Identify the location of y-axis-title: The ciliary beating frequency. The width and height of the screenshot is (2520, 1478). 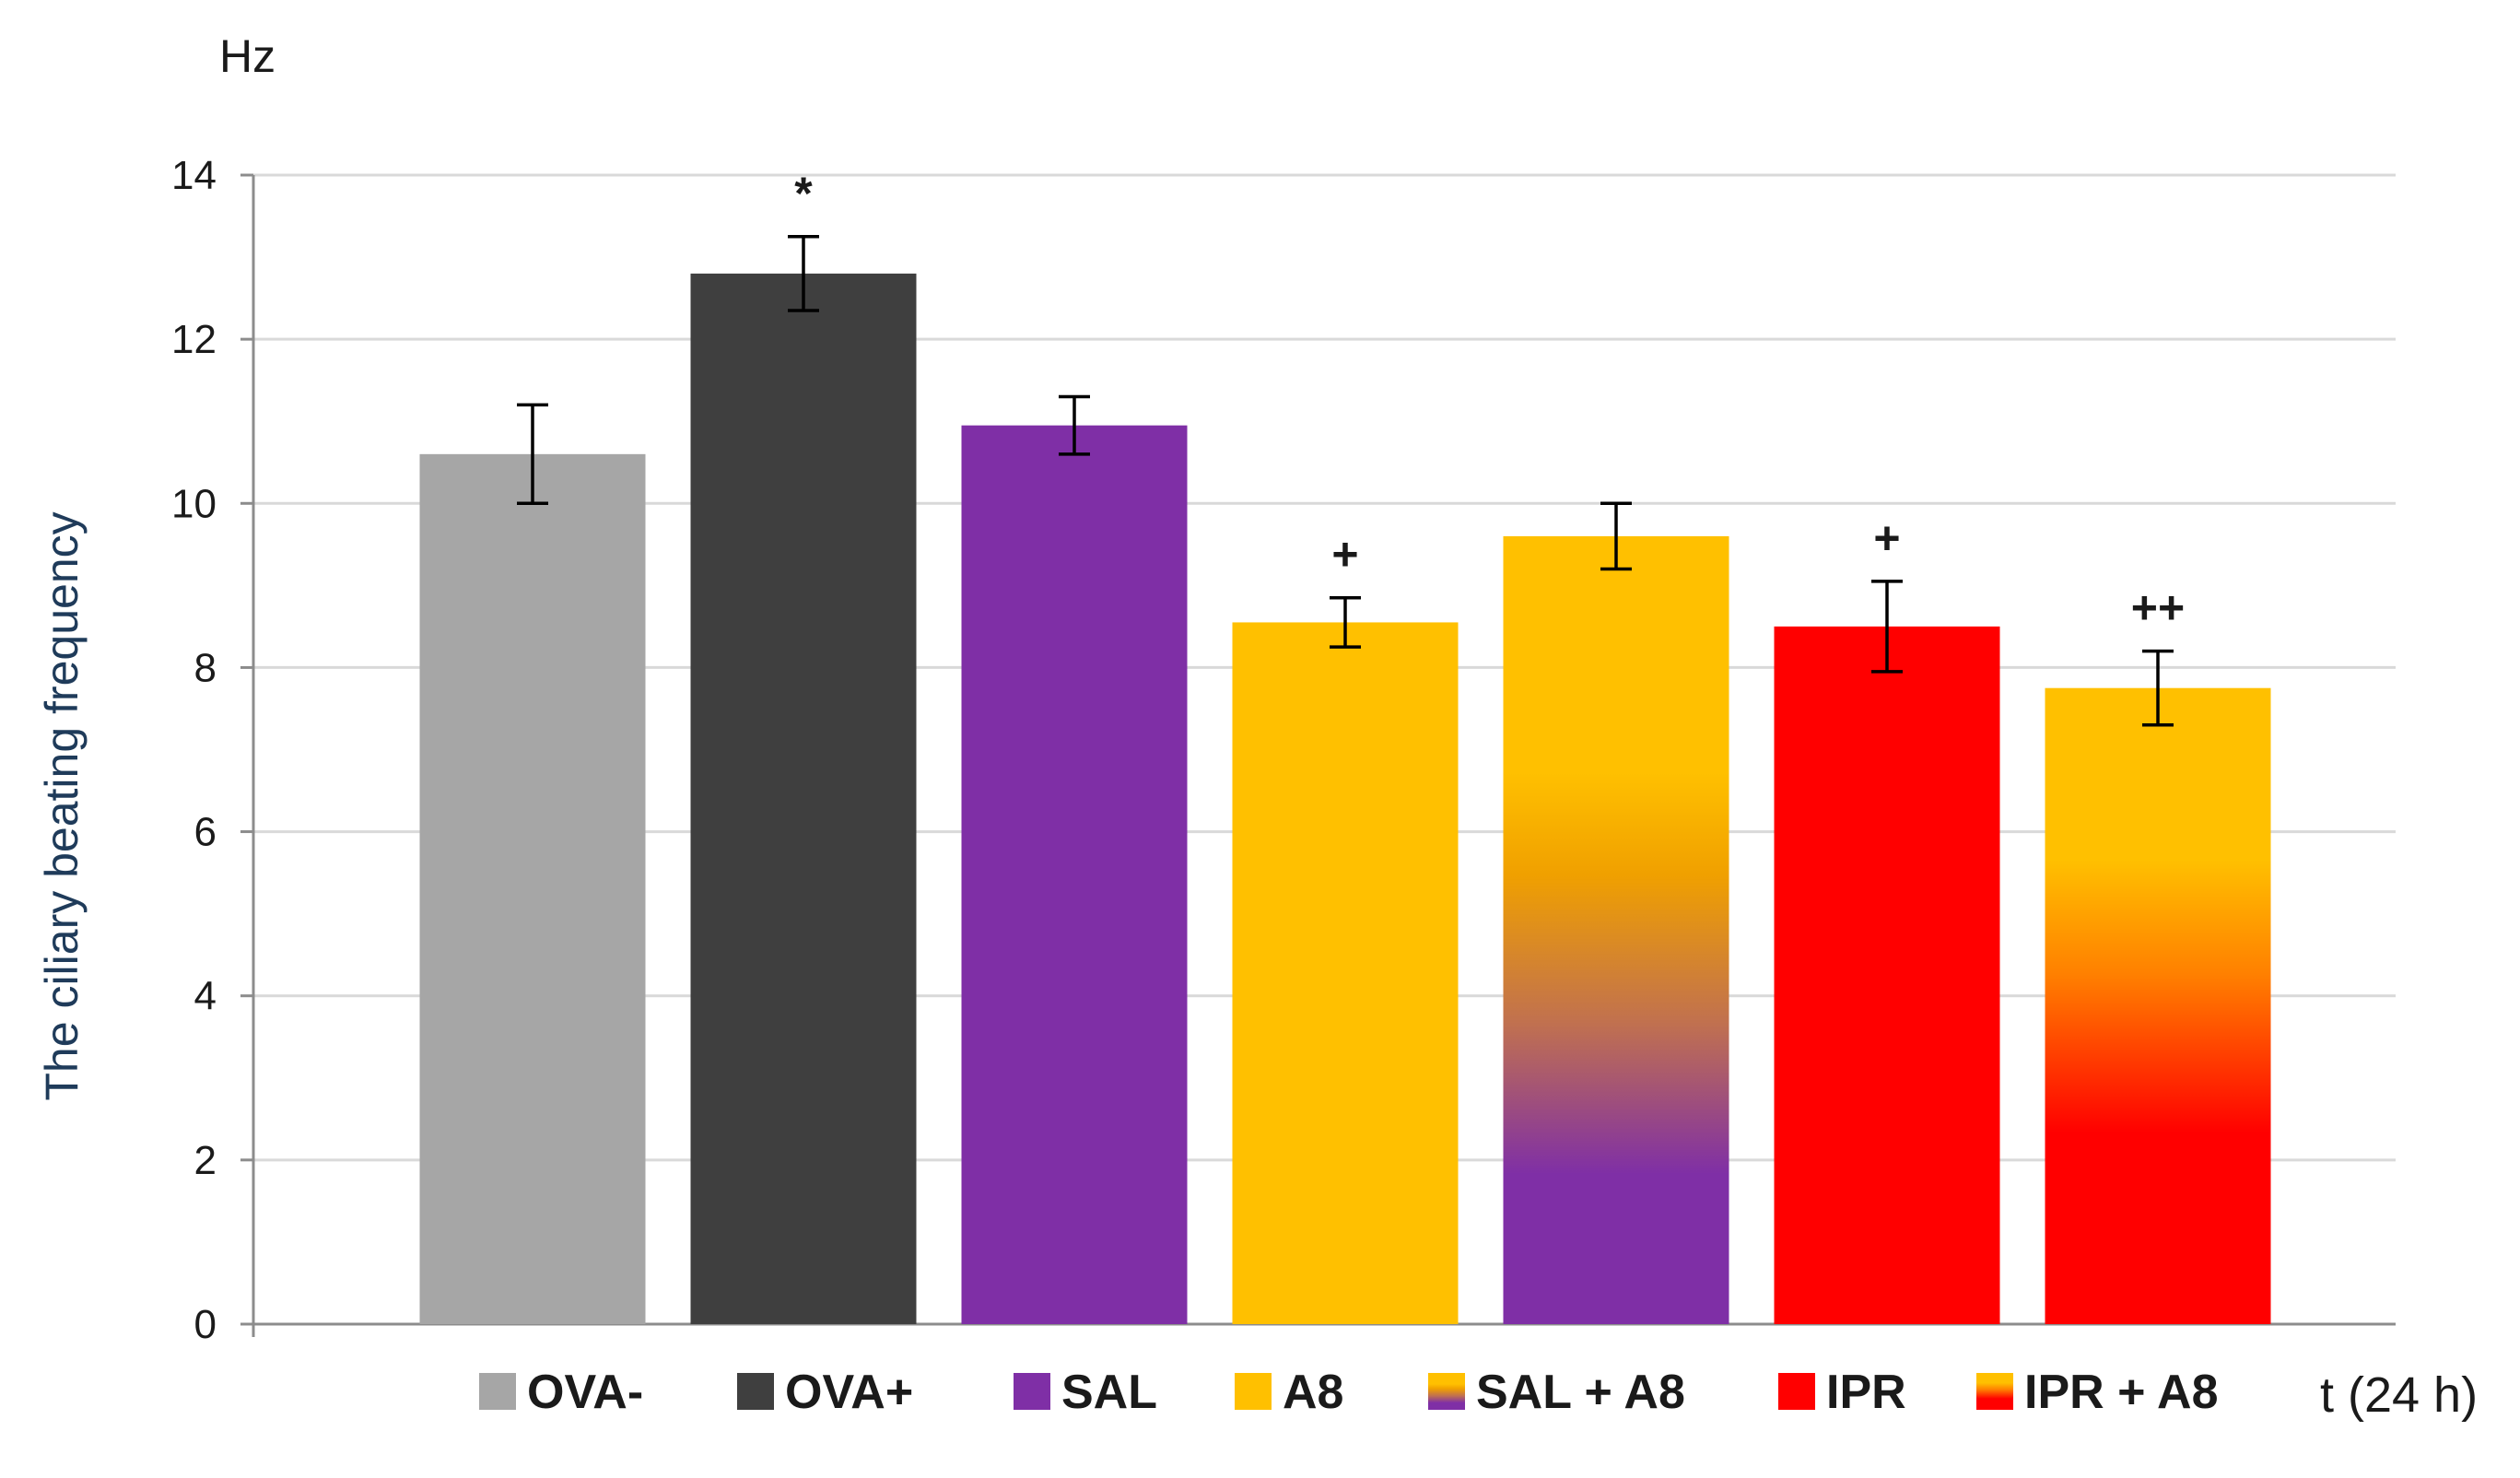
(62, 805).